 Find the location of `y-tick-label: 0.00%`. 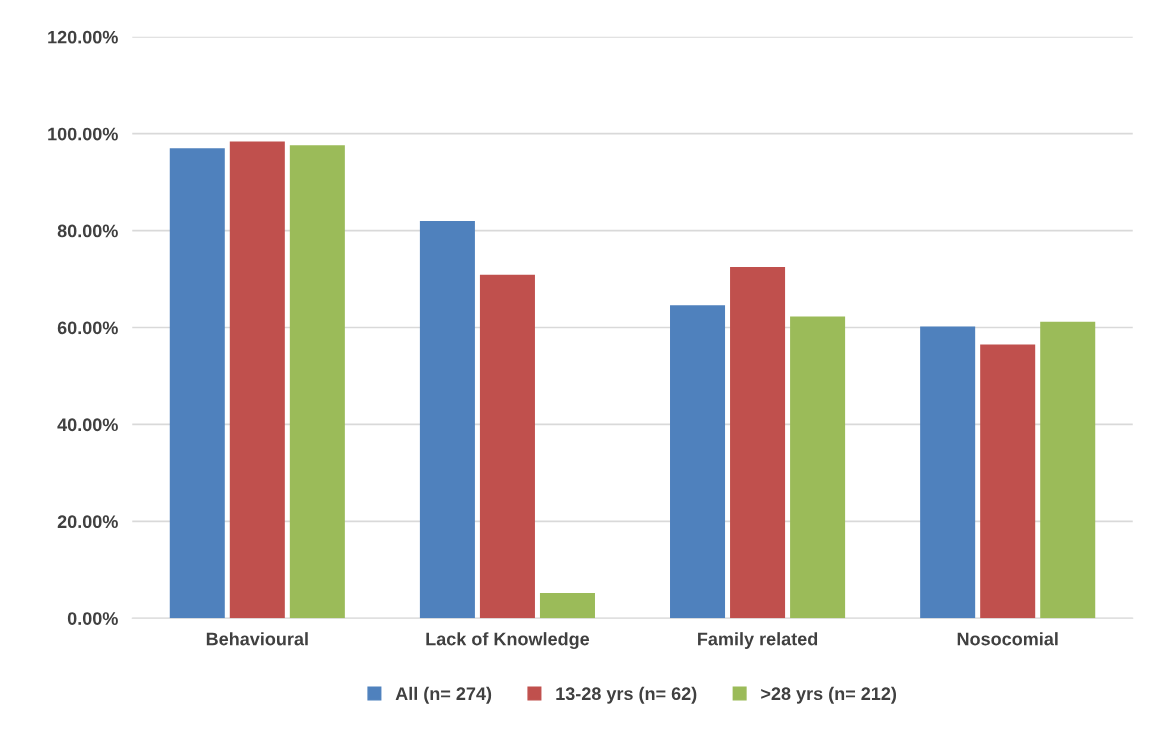

y-tick-label: 0.00% is located at coordinates (92, 618).